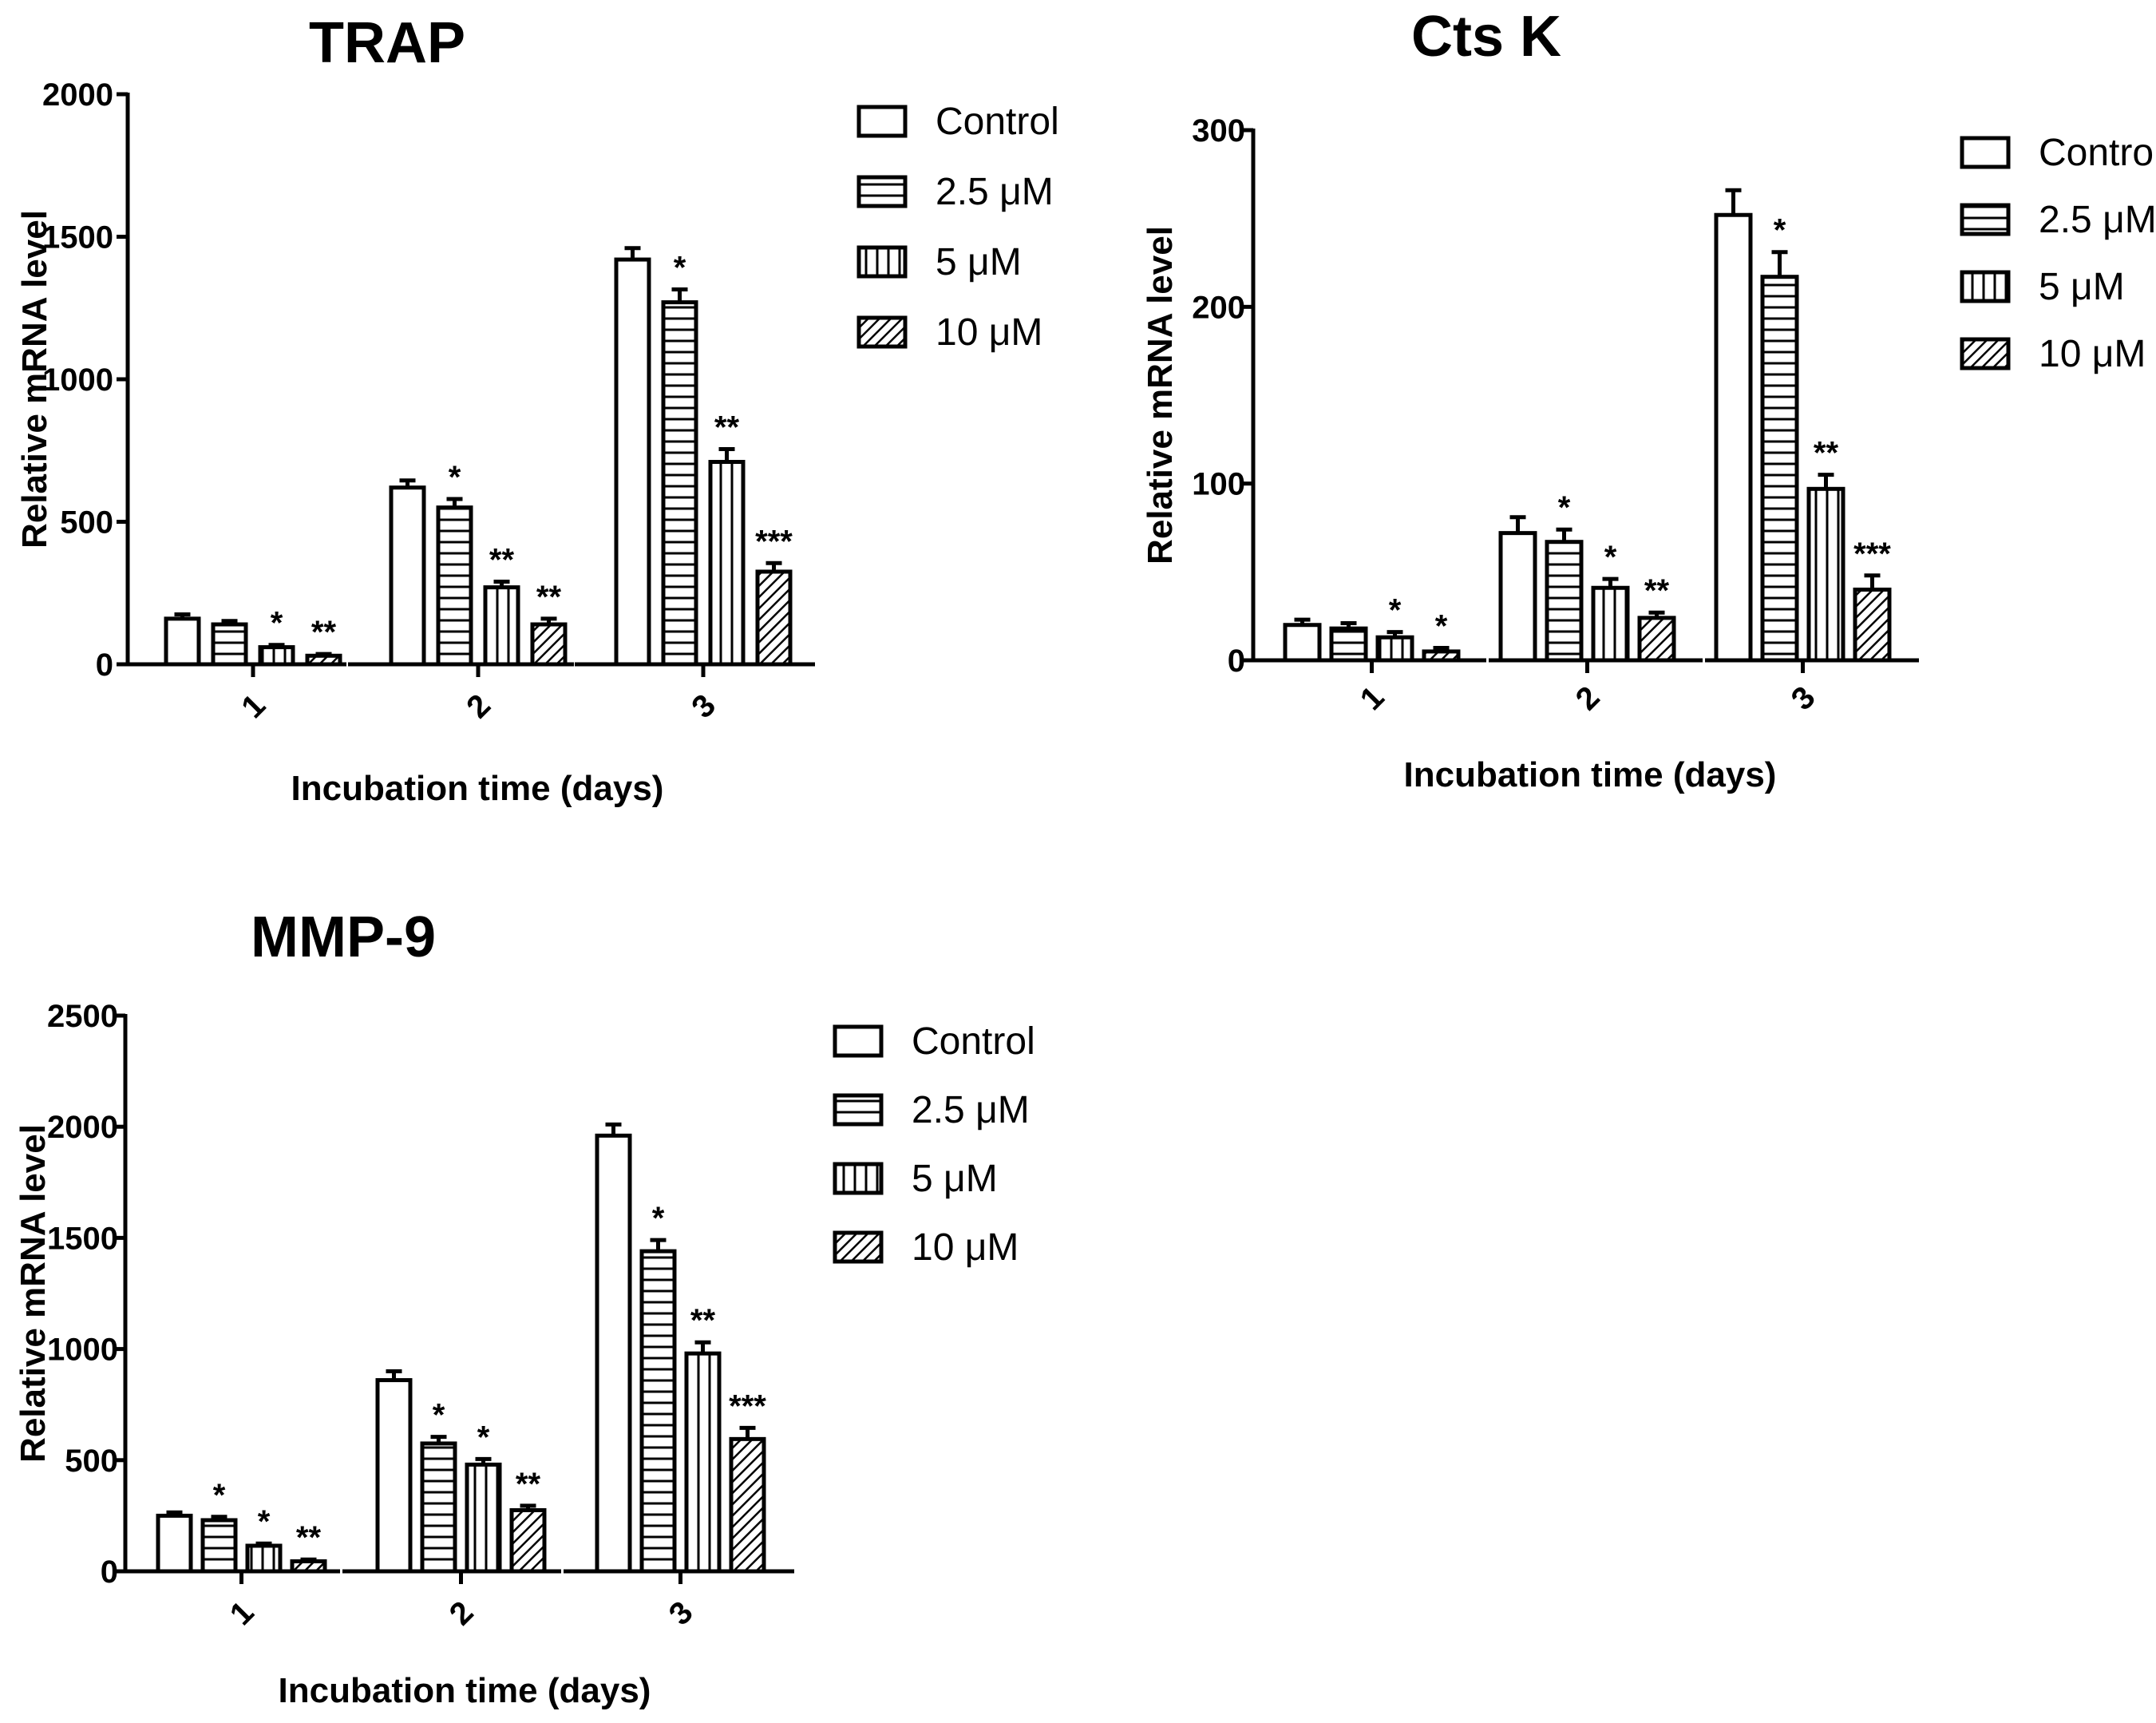 The height and width of the screenshot is (1723, 2156). What do you see at coordinates (77, 380) in the screenshot?
I see `y-tick-label: 1000` at bounding box center [77, 380].